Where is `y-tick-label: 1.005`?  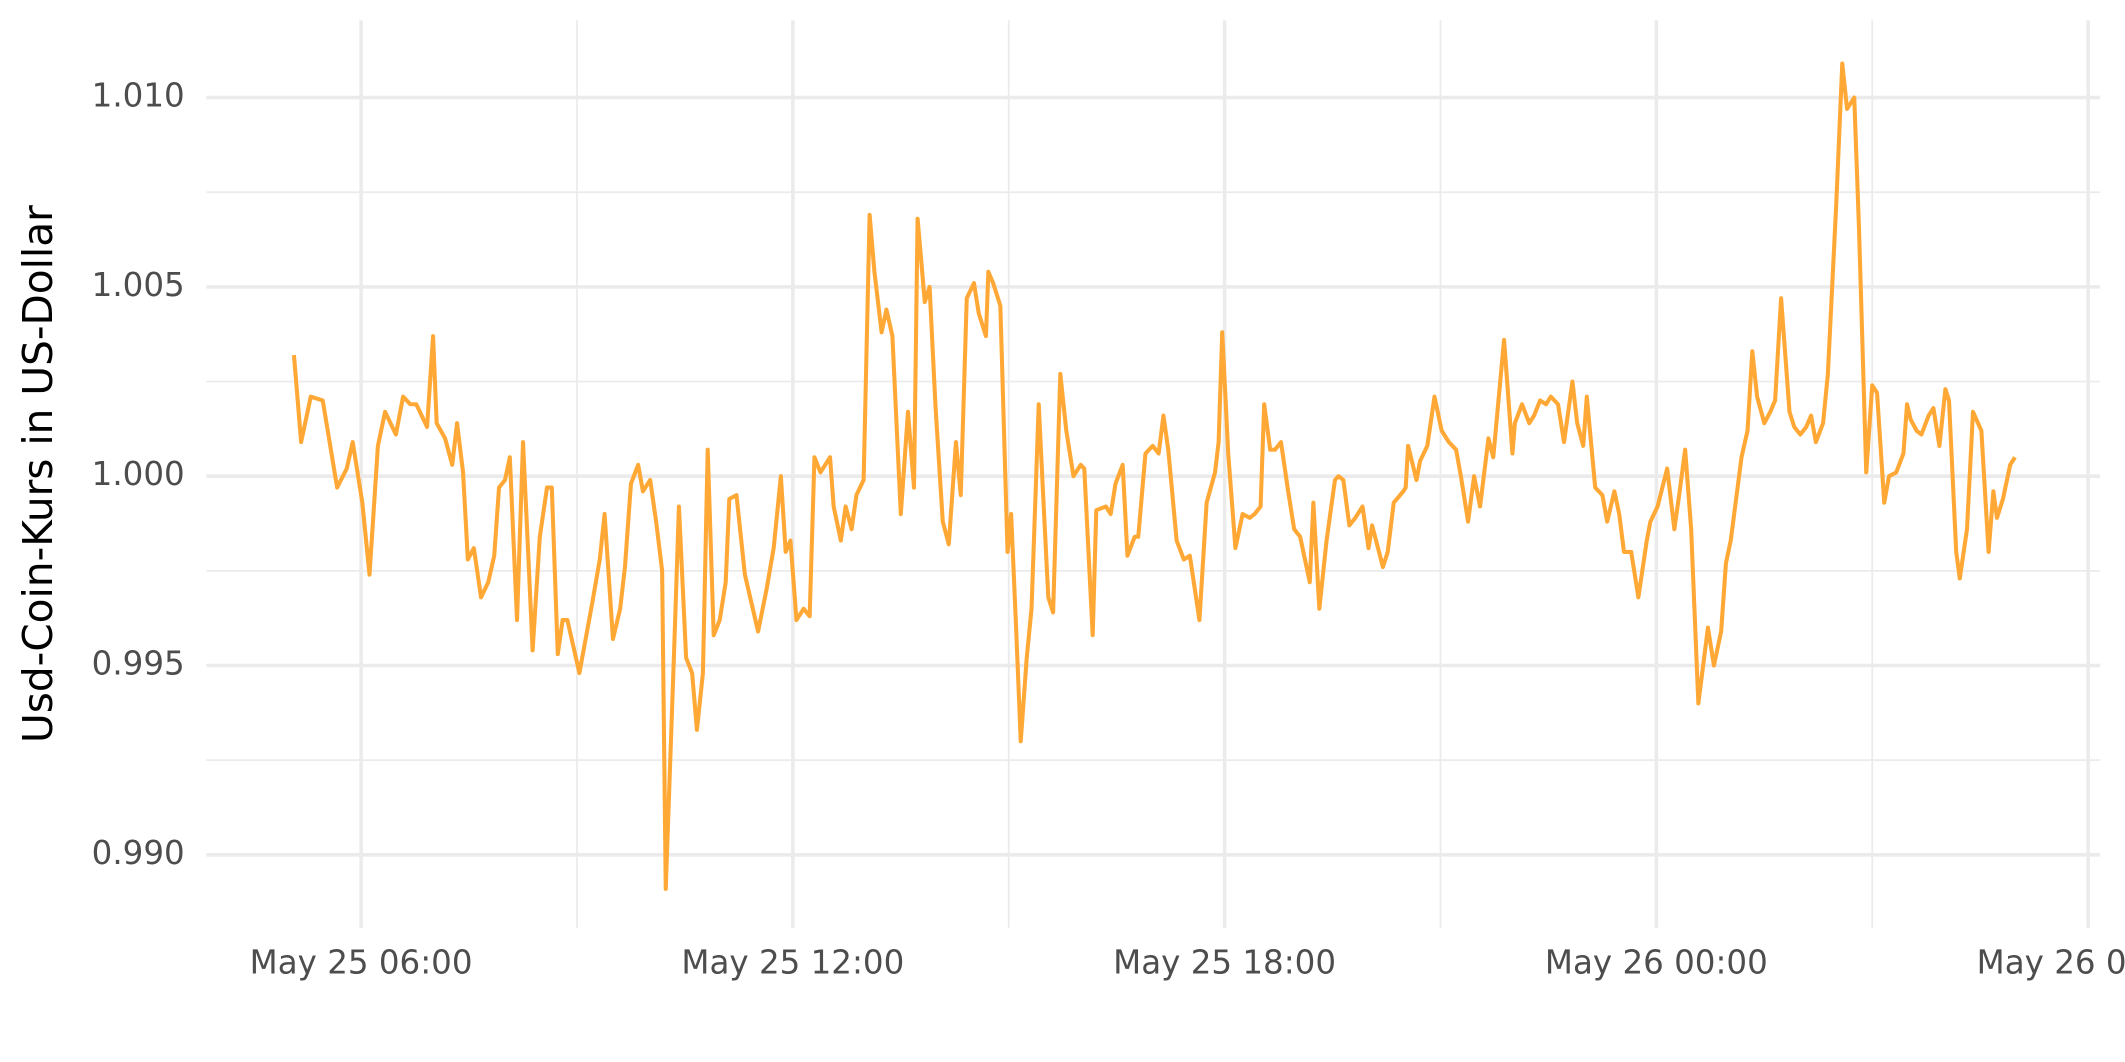
y-tick-label: 1.005 is located at coordinates (138, 285).